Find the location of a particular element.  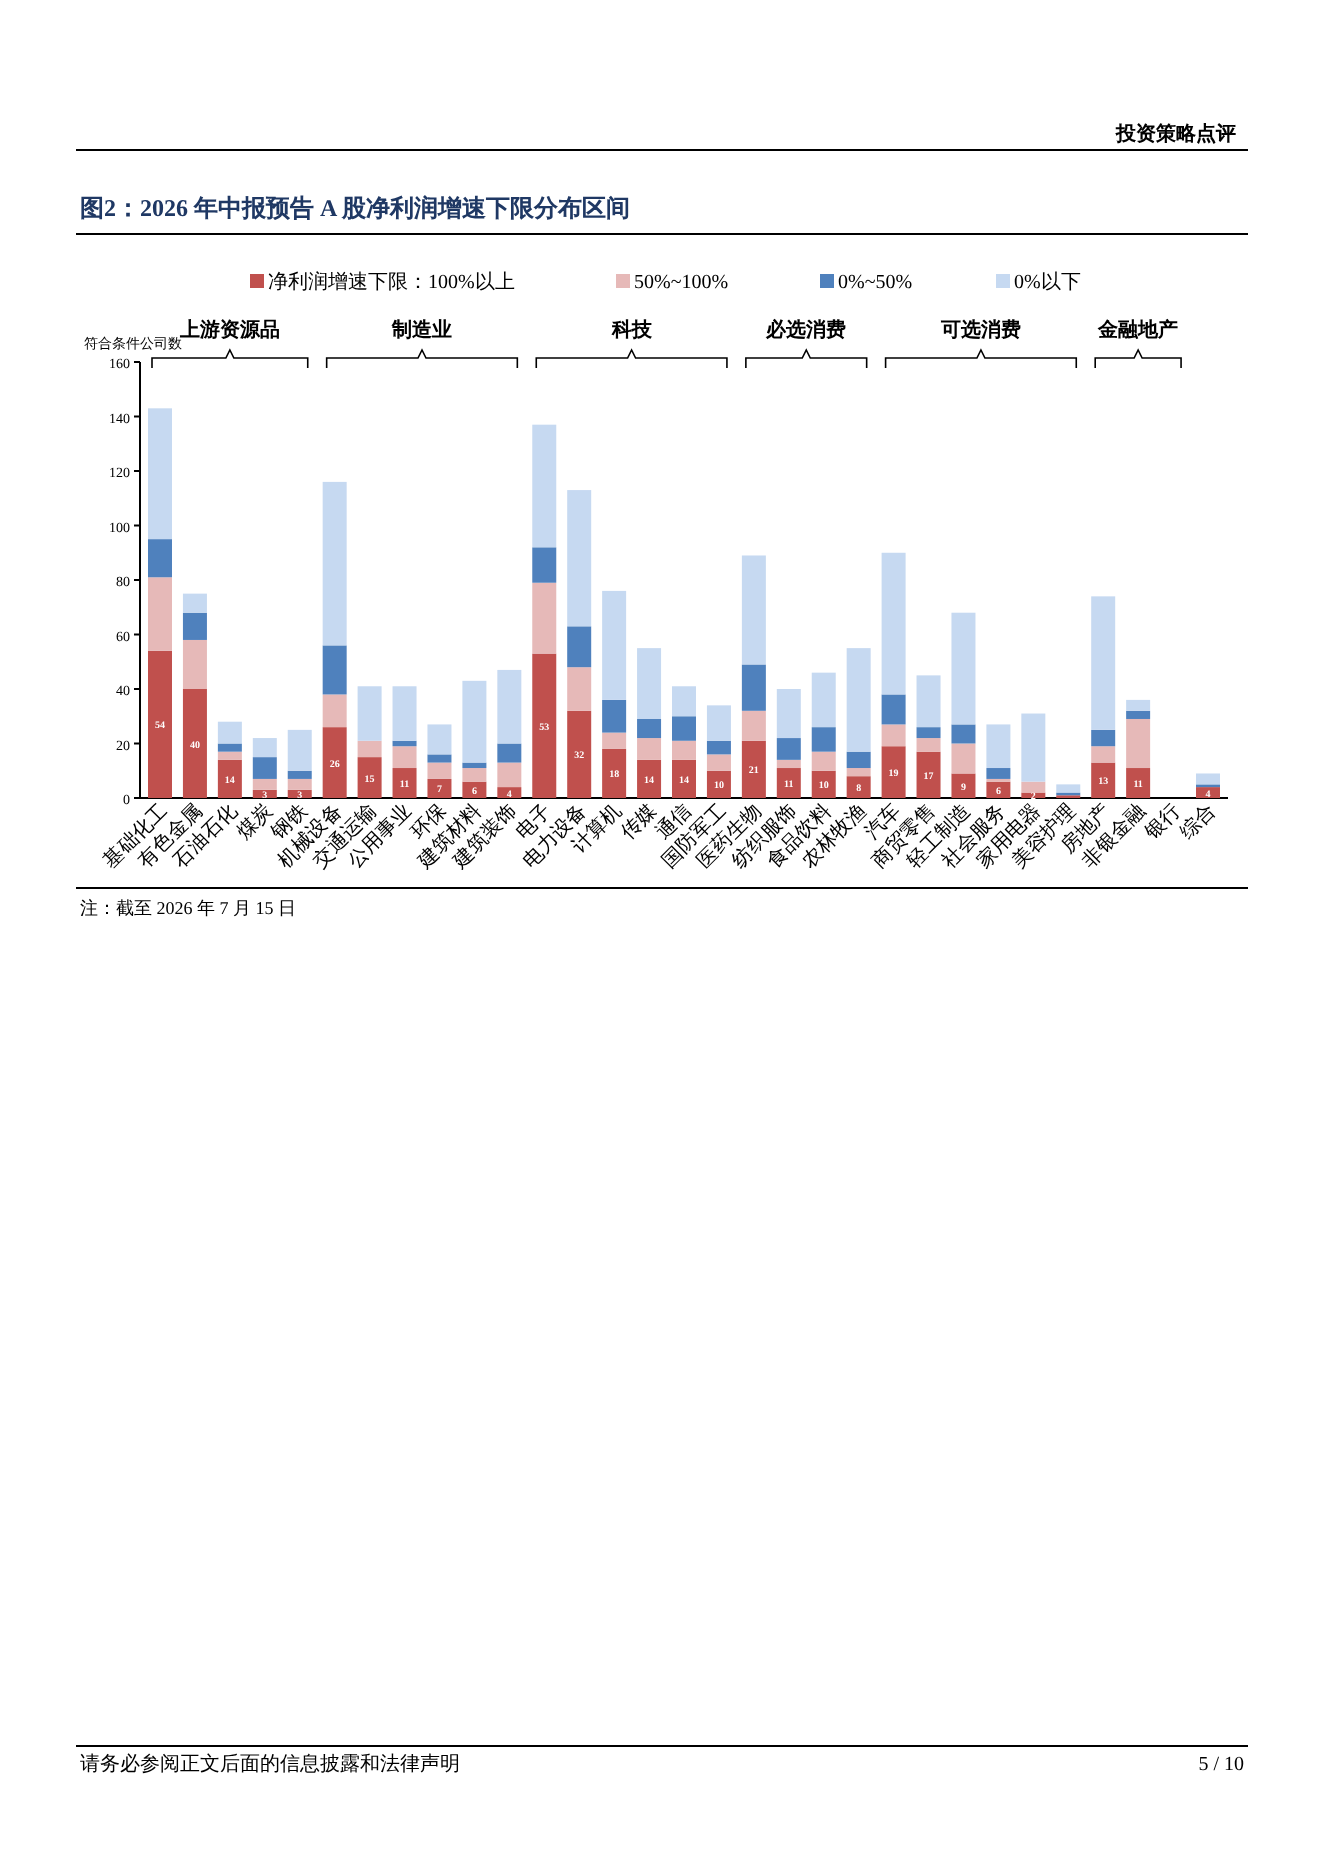

legend-label: 净利润增速下限：100%以上 is located at coordinates (391, 282).